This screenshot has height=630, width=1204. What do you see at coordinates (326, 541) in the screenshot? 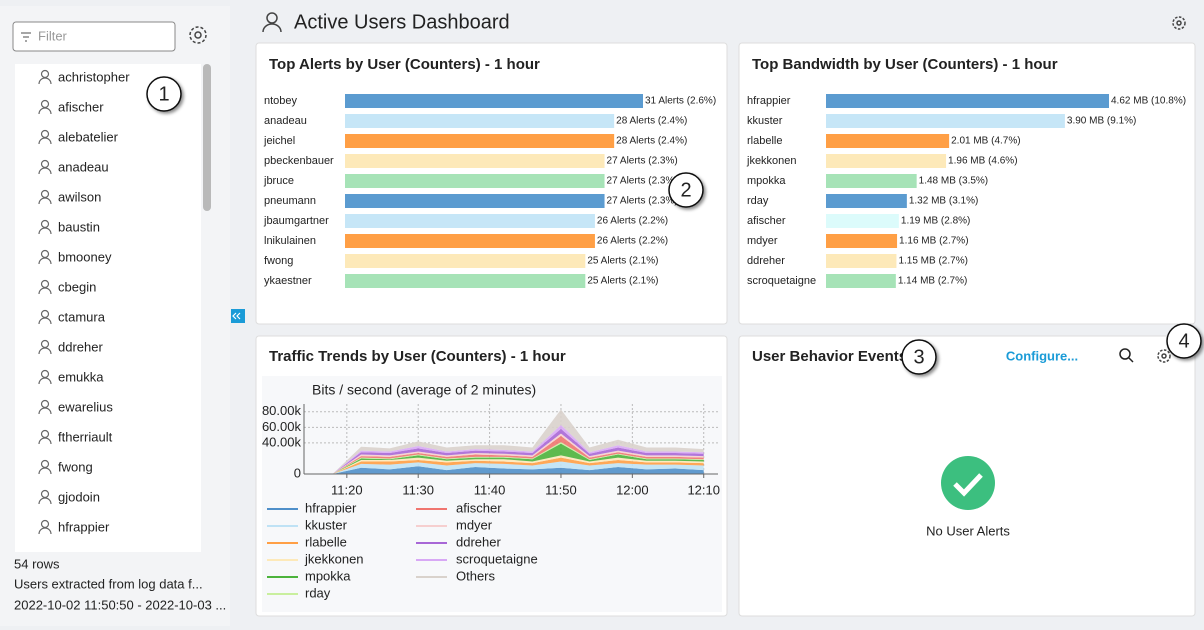
I see `legend-label: rlabelle` at bounding box center [326, 541].